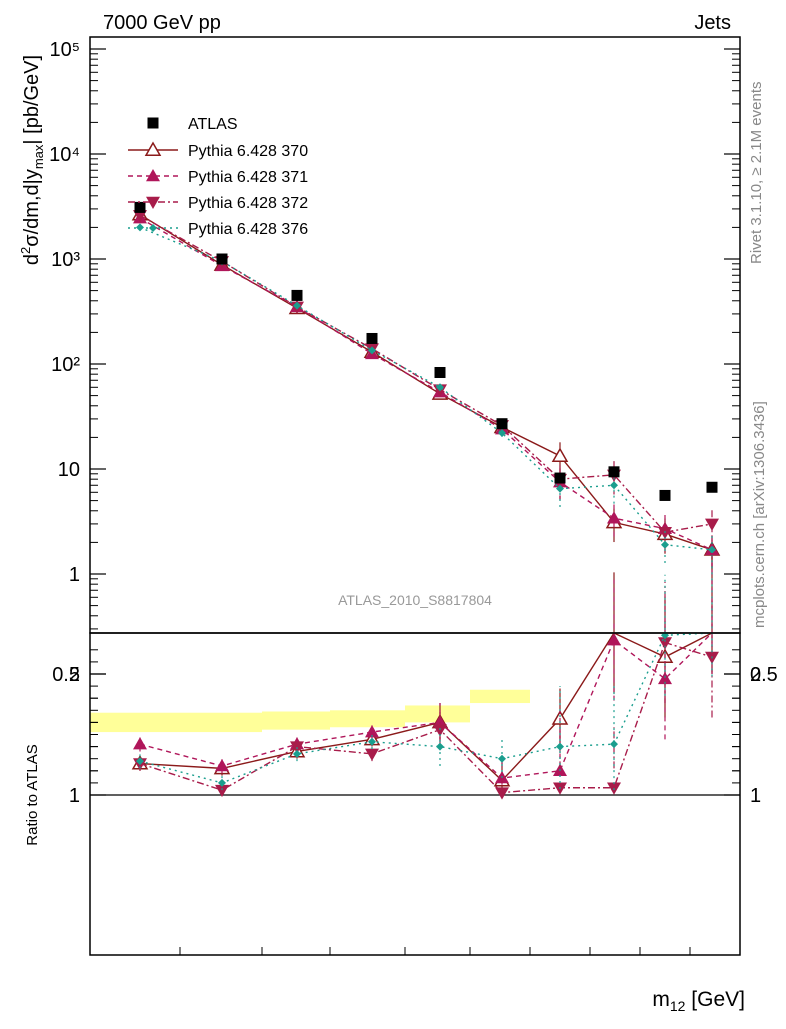  I want to click on y-axis-label-bottom: Ratio to ATLAS, so click(32, 794).